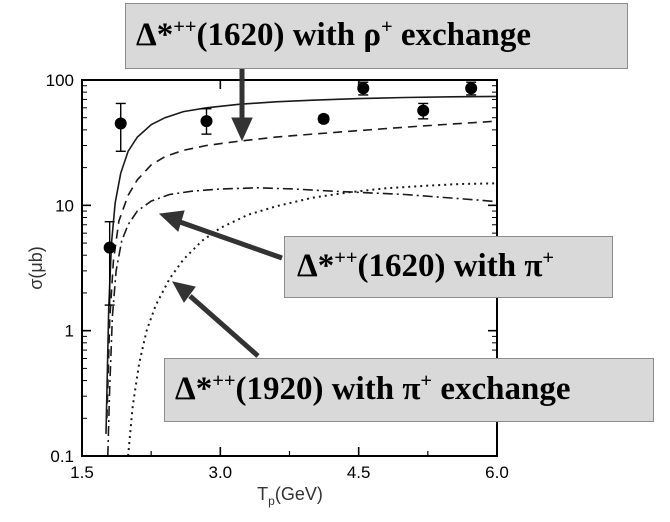 This screenshot has height=522, width=670. Describe the element at coordinates (221, 472) in the screenshot. I see `x-tick-label: 3.0` at that location.